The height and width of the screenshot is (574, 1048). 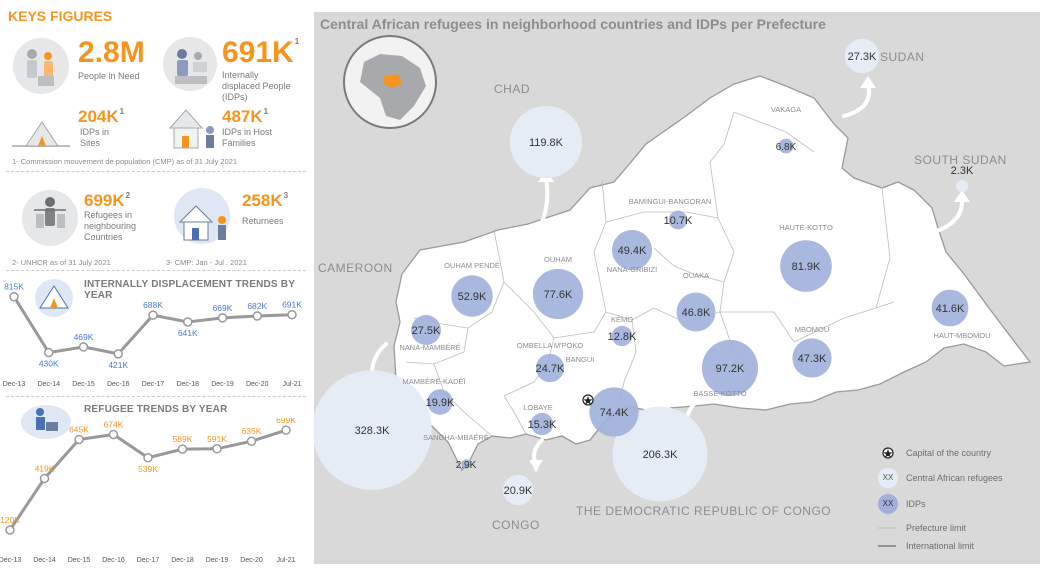 I want to click on legend-idp-xx: XX, so click(x=888, y=503).